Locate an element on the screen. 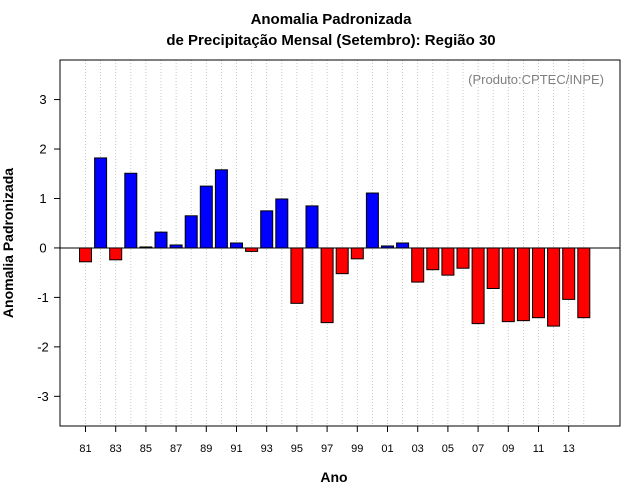 The height and width of the screenshot is (500, 640). y-tick-label: 1 is located at coordinates (42, 198).